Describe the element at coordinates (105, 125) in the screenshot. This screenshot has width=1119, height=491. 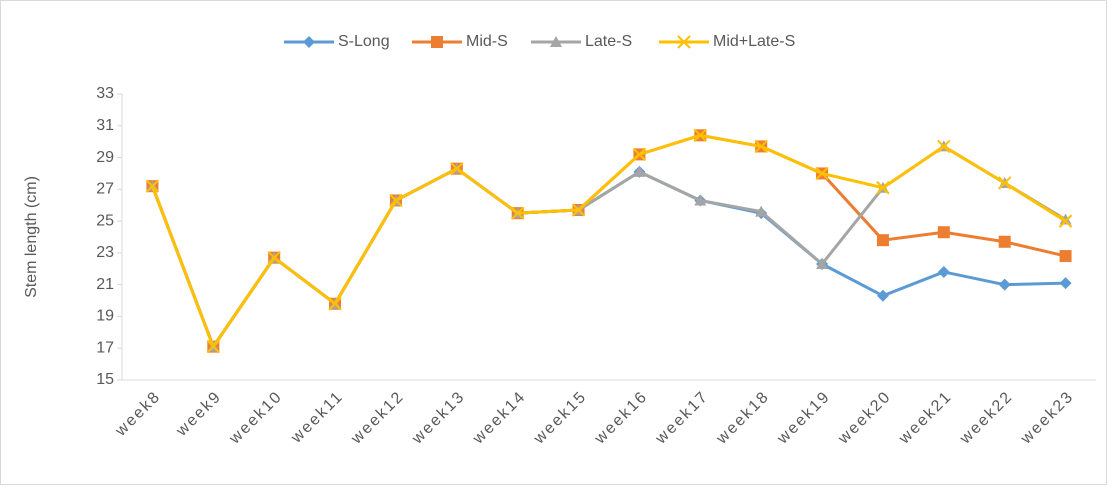
I see `y-tick-label: 31` at that location.